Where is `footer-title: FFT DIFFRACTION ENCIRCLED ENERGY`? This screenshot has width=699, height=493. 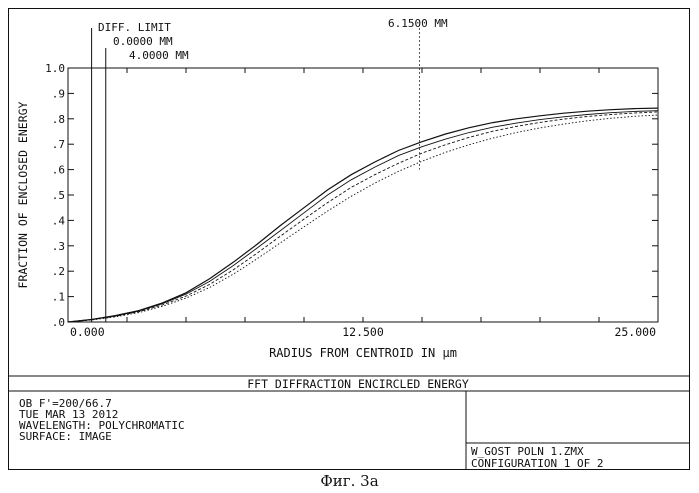
footer-title: FFT DIFFRACTION ENCIRCLED ENERGY is located at coordinates (358, 384).